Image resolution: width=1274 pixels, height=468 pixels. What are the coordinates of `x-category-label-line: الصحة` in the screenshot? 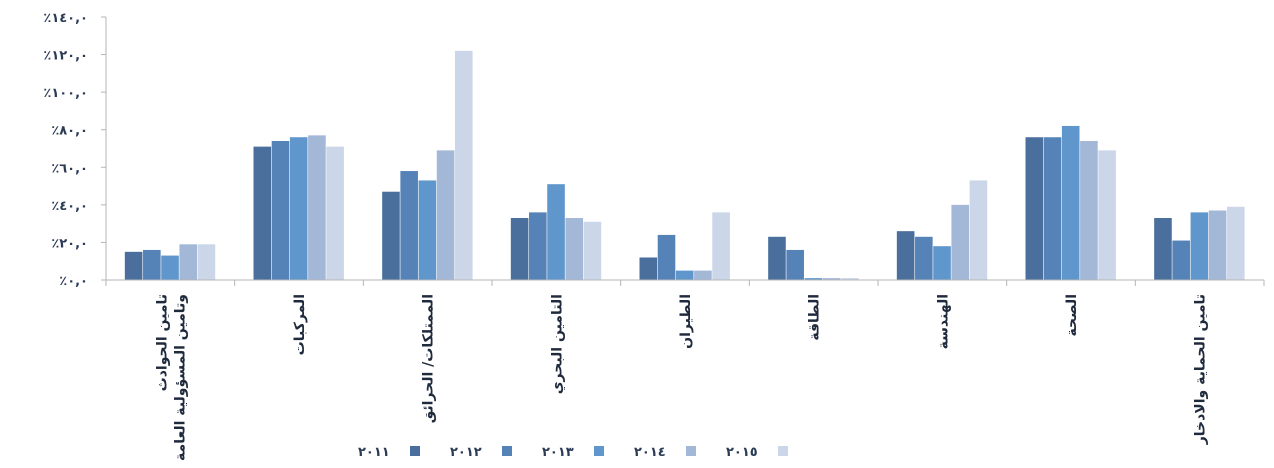 It's located at (1072, 315).